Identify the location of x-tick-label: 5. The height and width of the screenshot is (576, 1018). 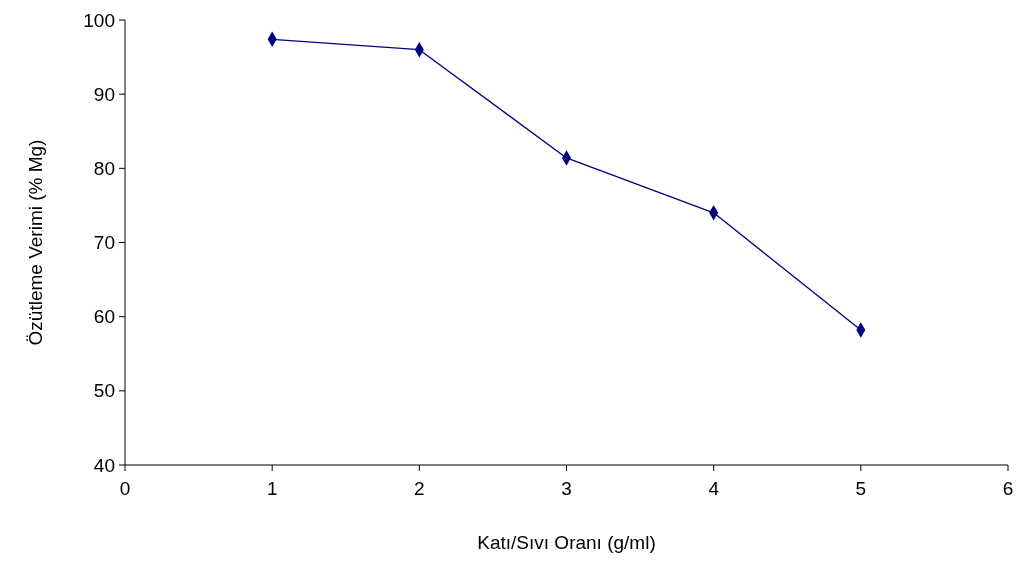
(861, 488).